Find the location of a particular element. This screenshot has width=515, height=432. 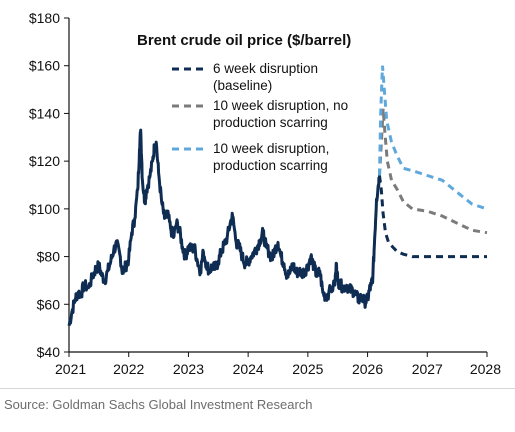

y-tick-label: $160 is located at coordinates (44, 66).